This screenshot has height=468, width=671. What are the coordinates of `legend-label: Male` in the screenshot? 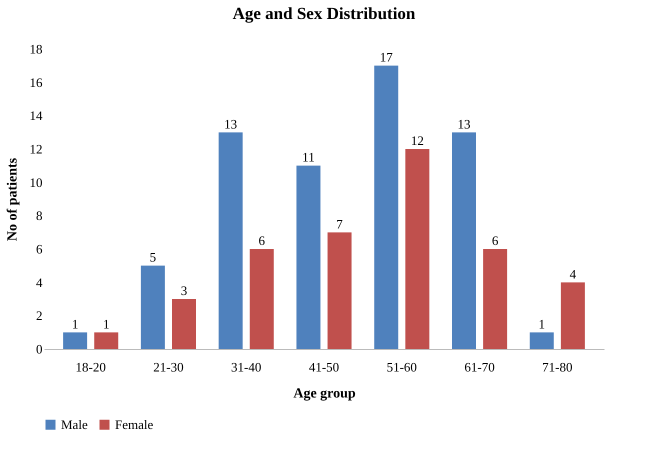 It's located at (74, 424).